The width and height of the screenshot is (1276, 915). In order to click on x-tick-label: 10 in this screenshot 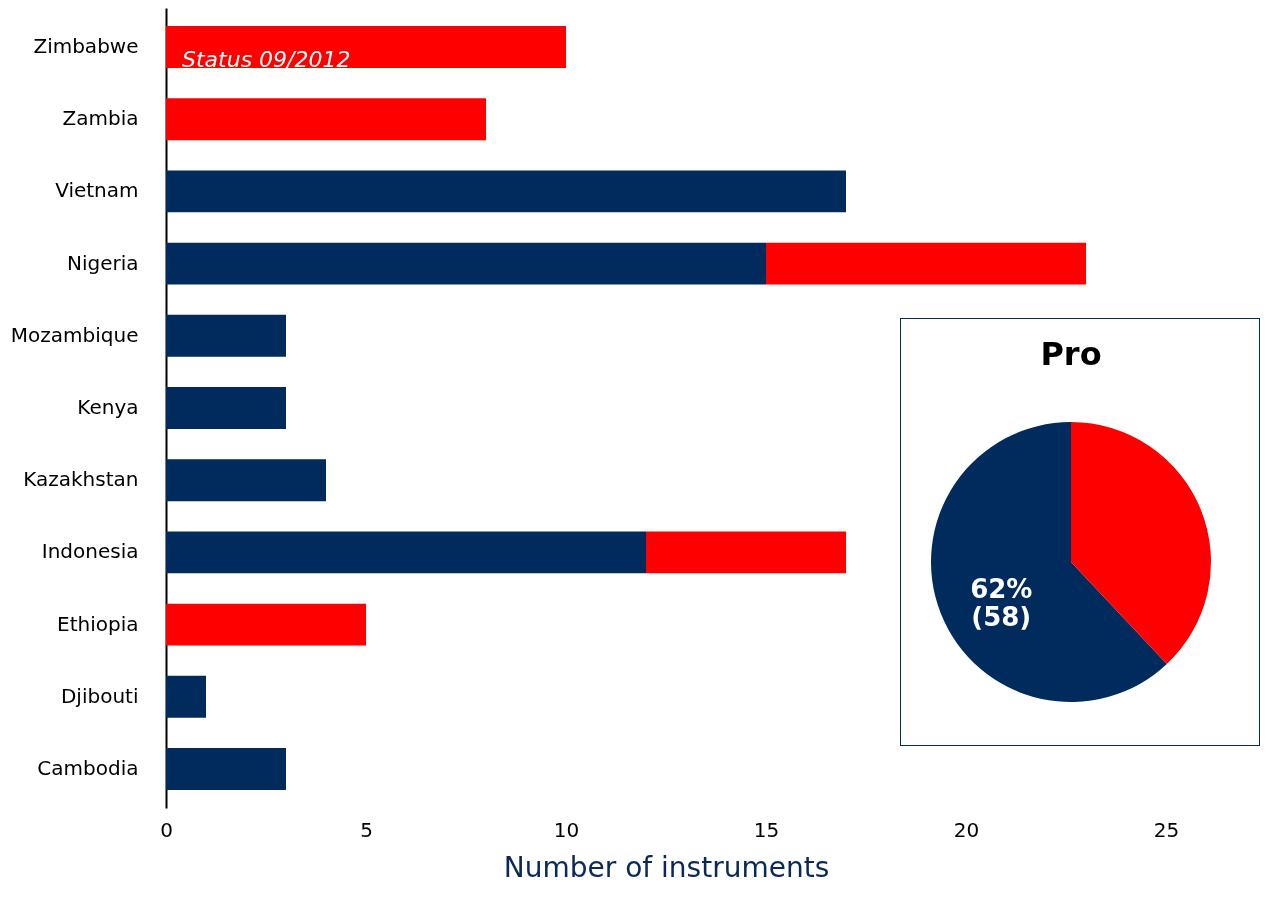, I will do `click(566, 829)`.